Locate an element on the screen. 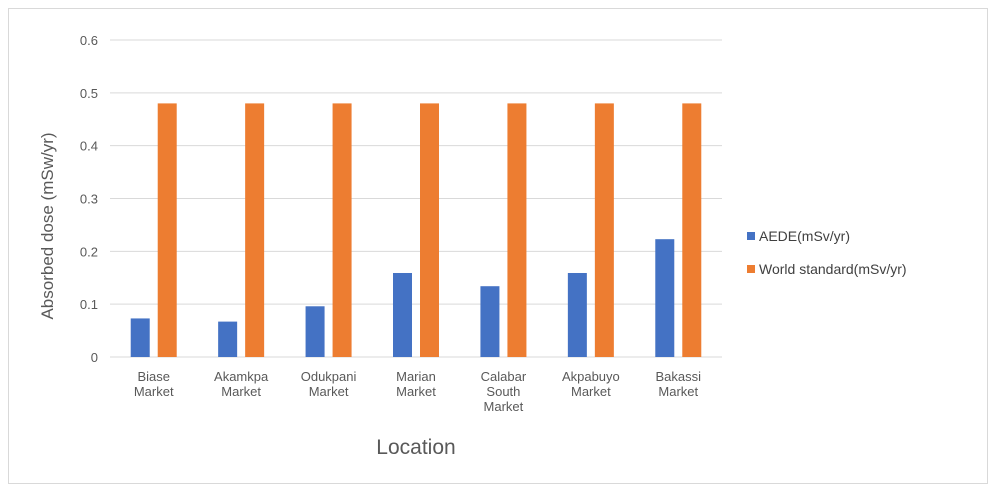 This screenshot has height=486, width=990. x-axis-title: Location is located at coordinates (415, 447).